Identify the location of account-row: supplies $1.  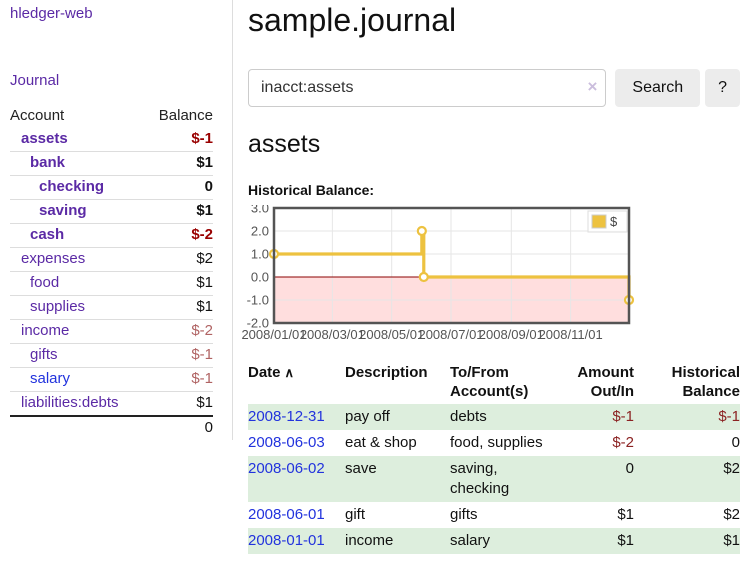
(111, 307).